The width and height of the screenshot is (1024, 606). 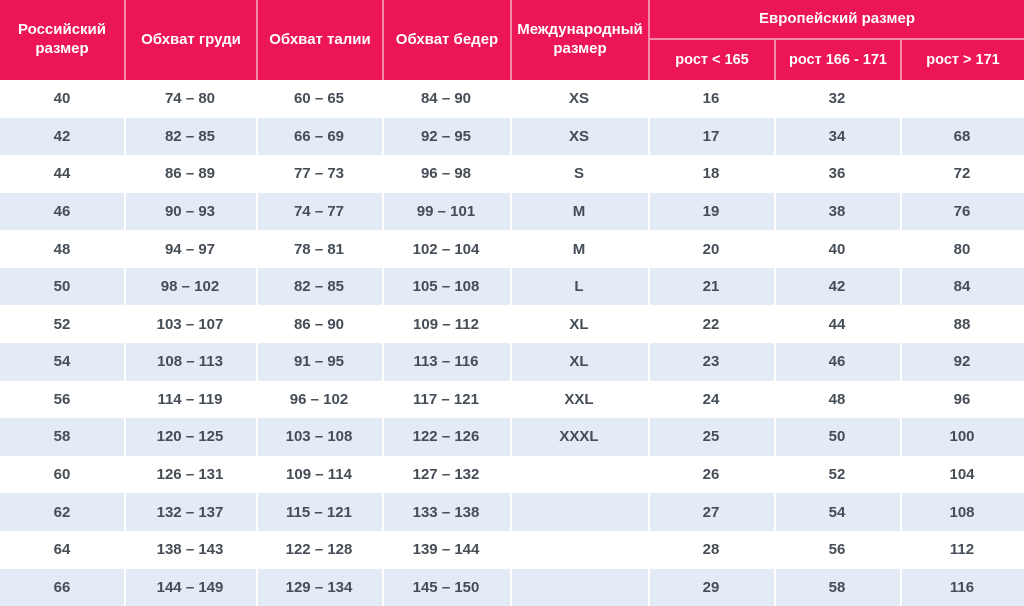 What do you see at coordinates (962, 99) in the screenshot?
I see `height-gt171-cell` at bounding box center [962, 99].